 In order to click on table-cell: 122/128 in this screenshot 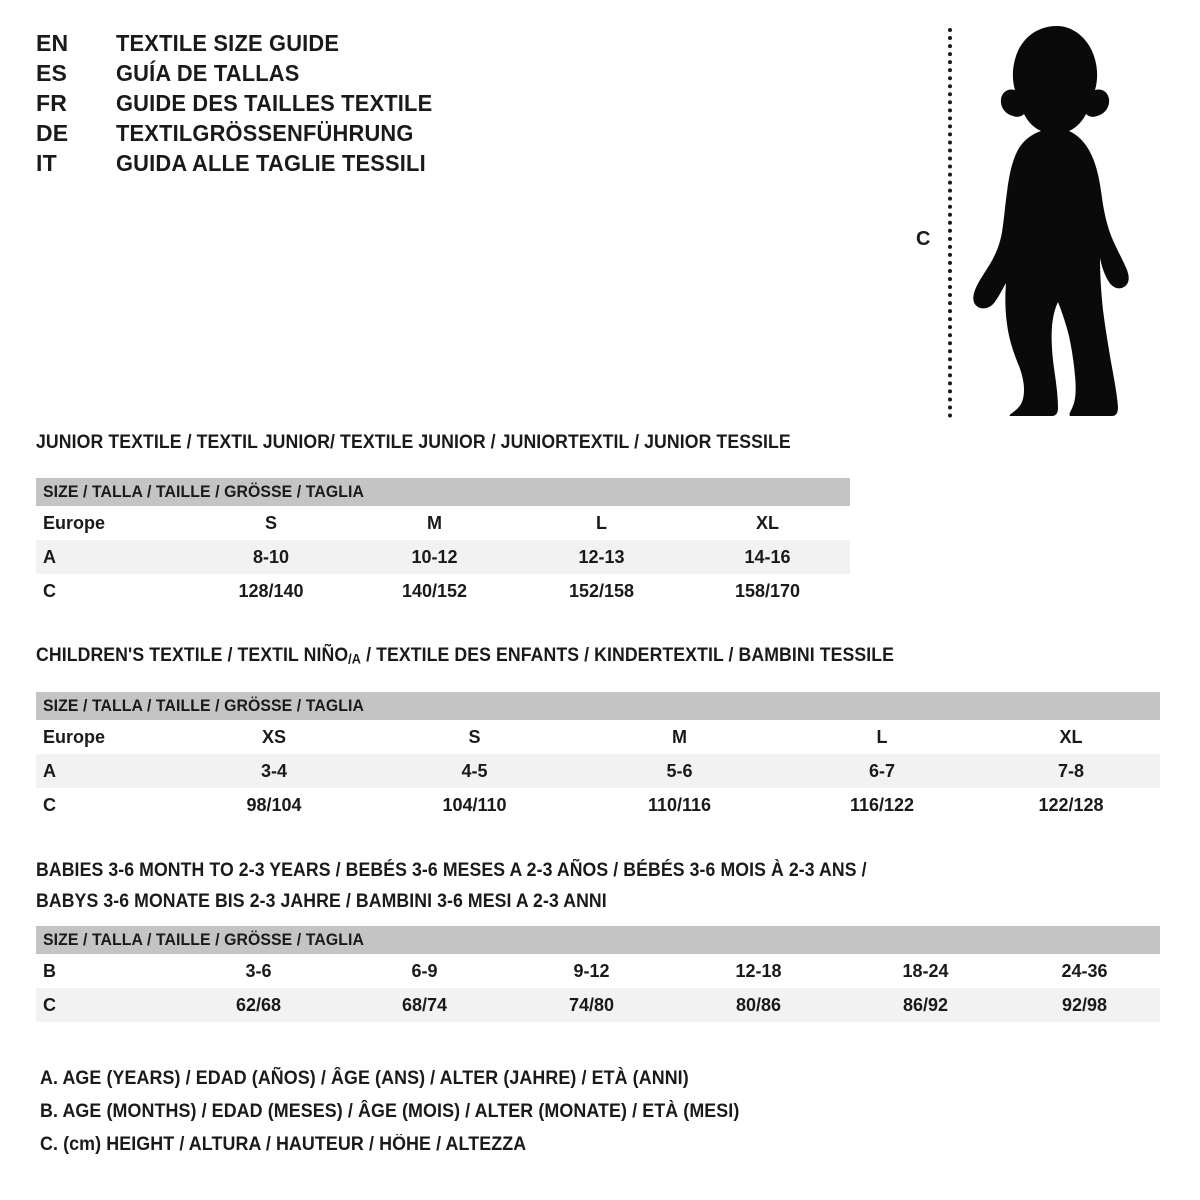, I will do `click(1071, 804)`.